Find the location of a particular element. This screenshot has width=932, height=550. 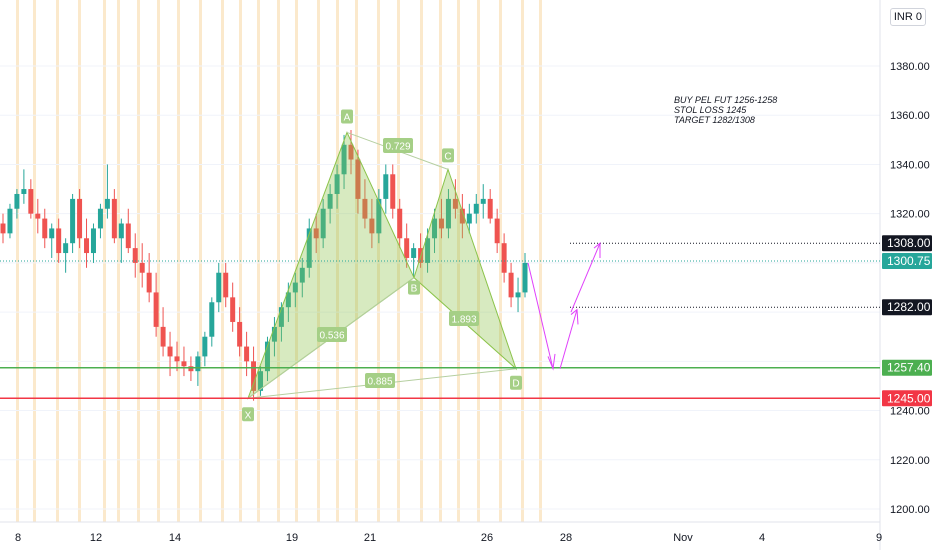

currency-selector: INR 0 is located at coordinates (907, 17).